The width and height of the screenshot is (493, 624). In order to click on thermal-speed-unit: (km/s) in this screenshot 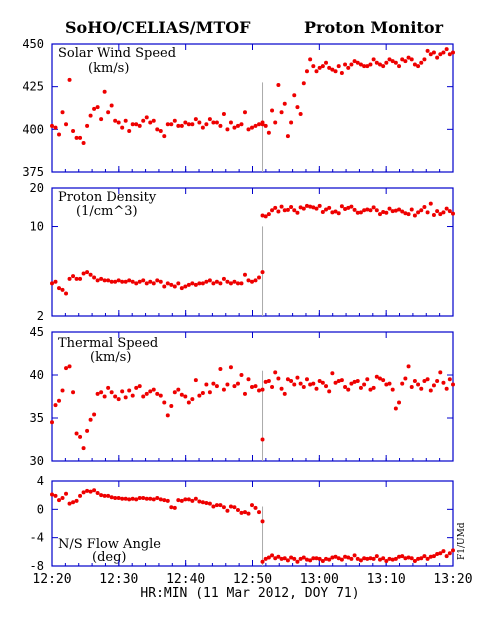, I will do `click(110, 357)`.